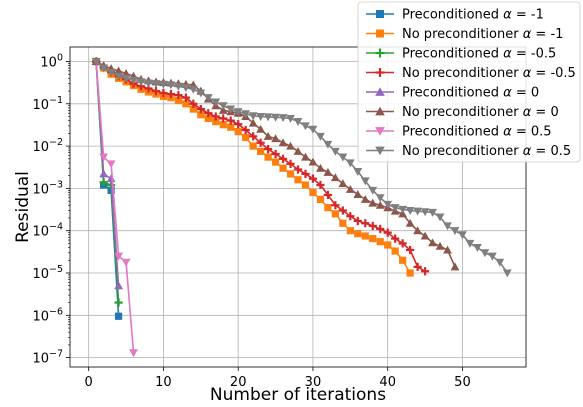 The height and width of the screenshot is (407, 583). What do you see at coordinates (238, 382) in the screenshot?
I see `x-tick-label: 20` at bounding box center [238, 382].